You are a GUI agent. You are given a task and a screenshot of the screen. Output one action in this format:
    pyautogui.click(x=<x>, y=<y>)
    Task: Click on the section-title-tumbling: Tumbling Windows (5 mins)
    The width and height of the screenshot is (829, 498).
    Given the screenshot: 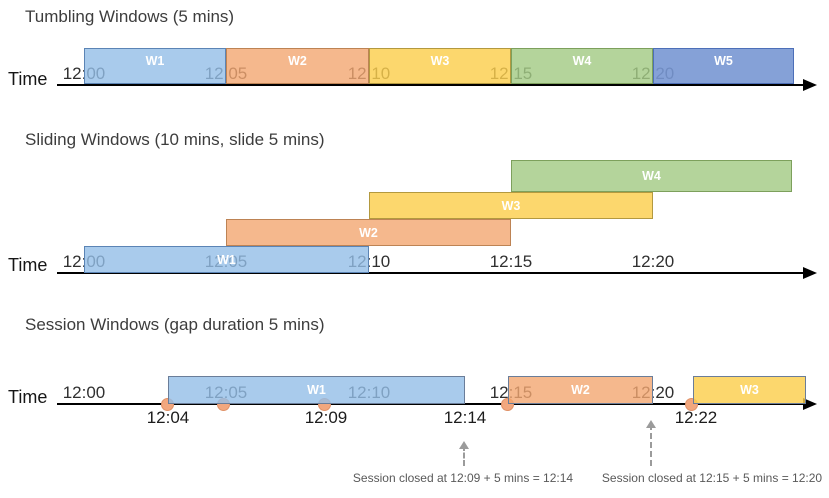 What is the action you would take?
    pyautogui.click(x=130, y=16)
    